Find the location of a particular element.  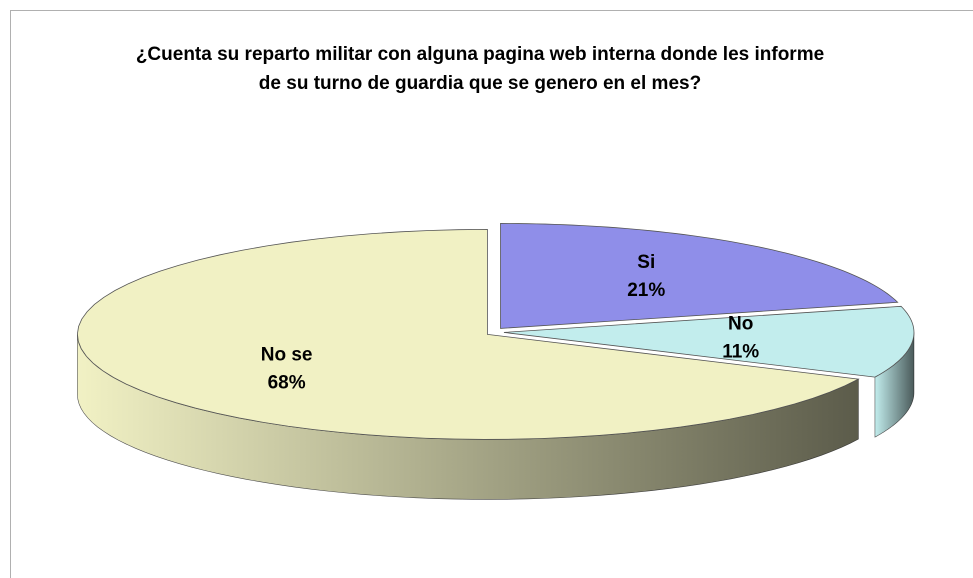

value-label: 21% is located at coordinates (646, 290).